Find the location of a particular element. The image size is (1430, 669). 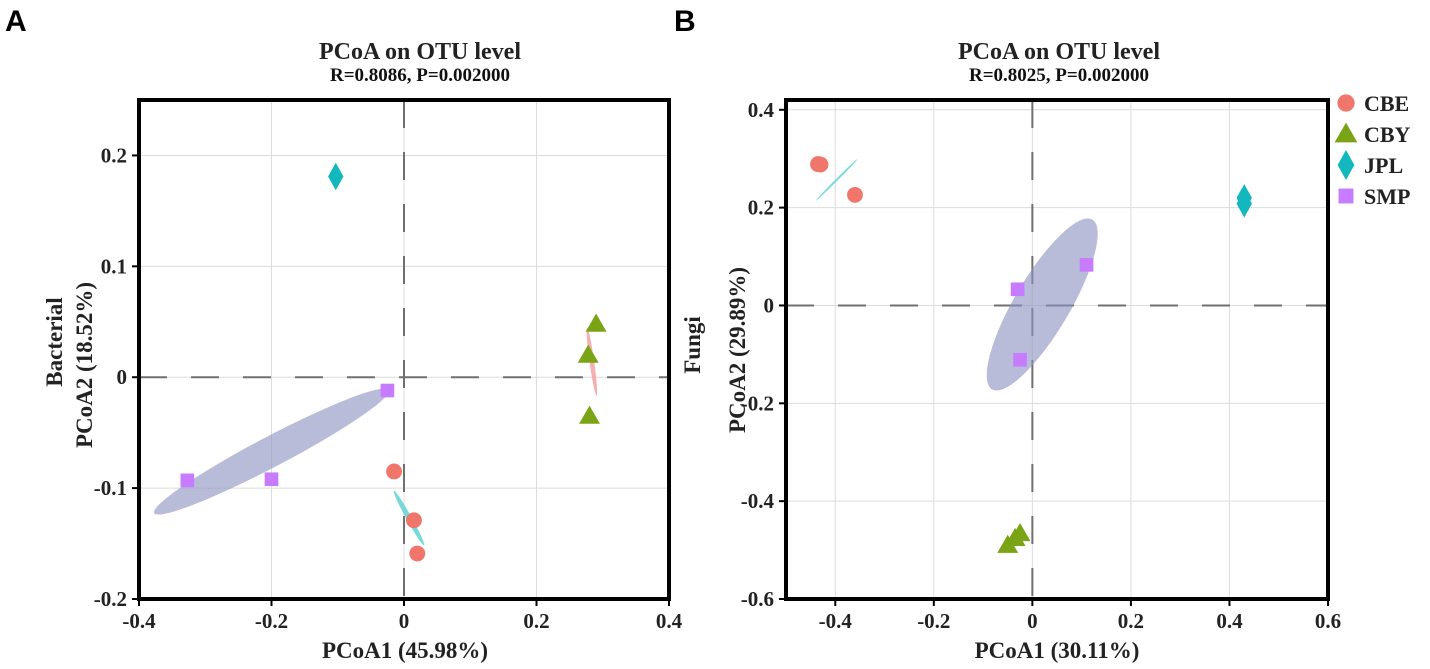

panel-b-xtick-label: 0.6 is located at coordinates (1328, 621).